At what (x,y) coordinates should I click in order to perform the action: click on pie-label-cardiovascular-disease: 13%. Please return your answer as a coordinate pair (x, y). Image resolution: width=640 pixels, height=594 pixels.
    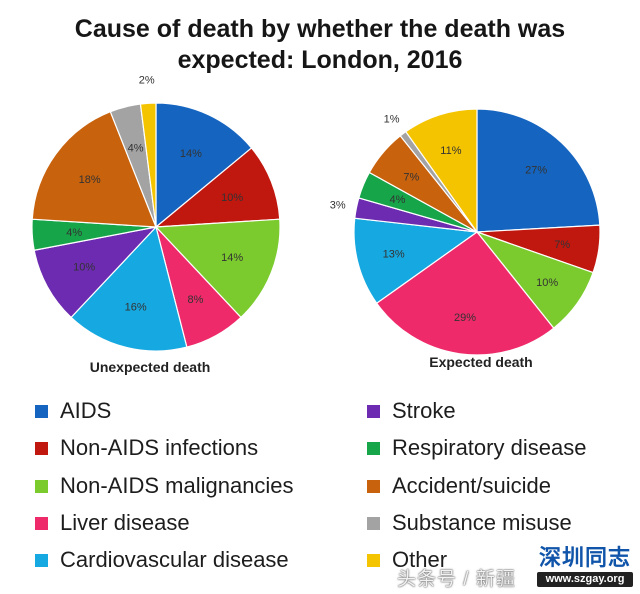
    Looking at the image, I should click on (394, 255).